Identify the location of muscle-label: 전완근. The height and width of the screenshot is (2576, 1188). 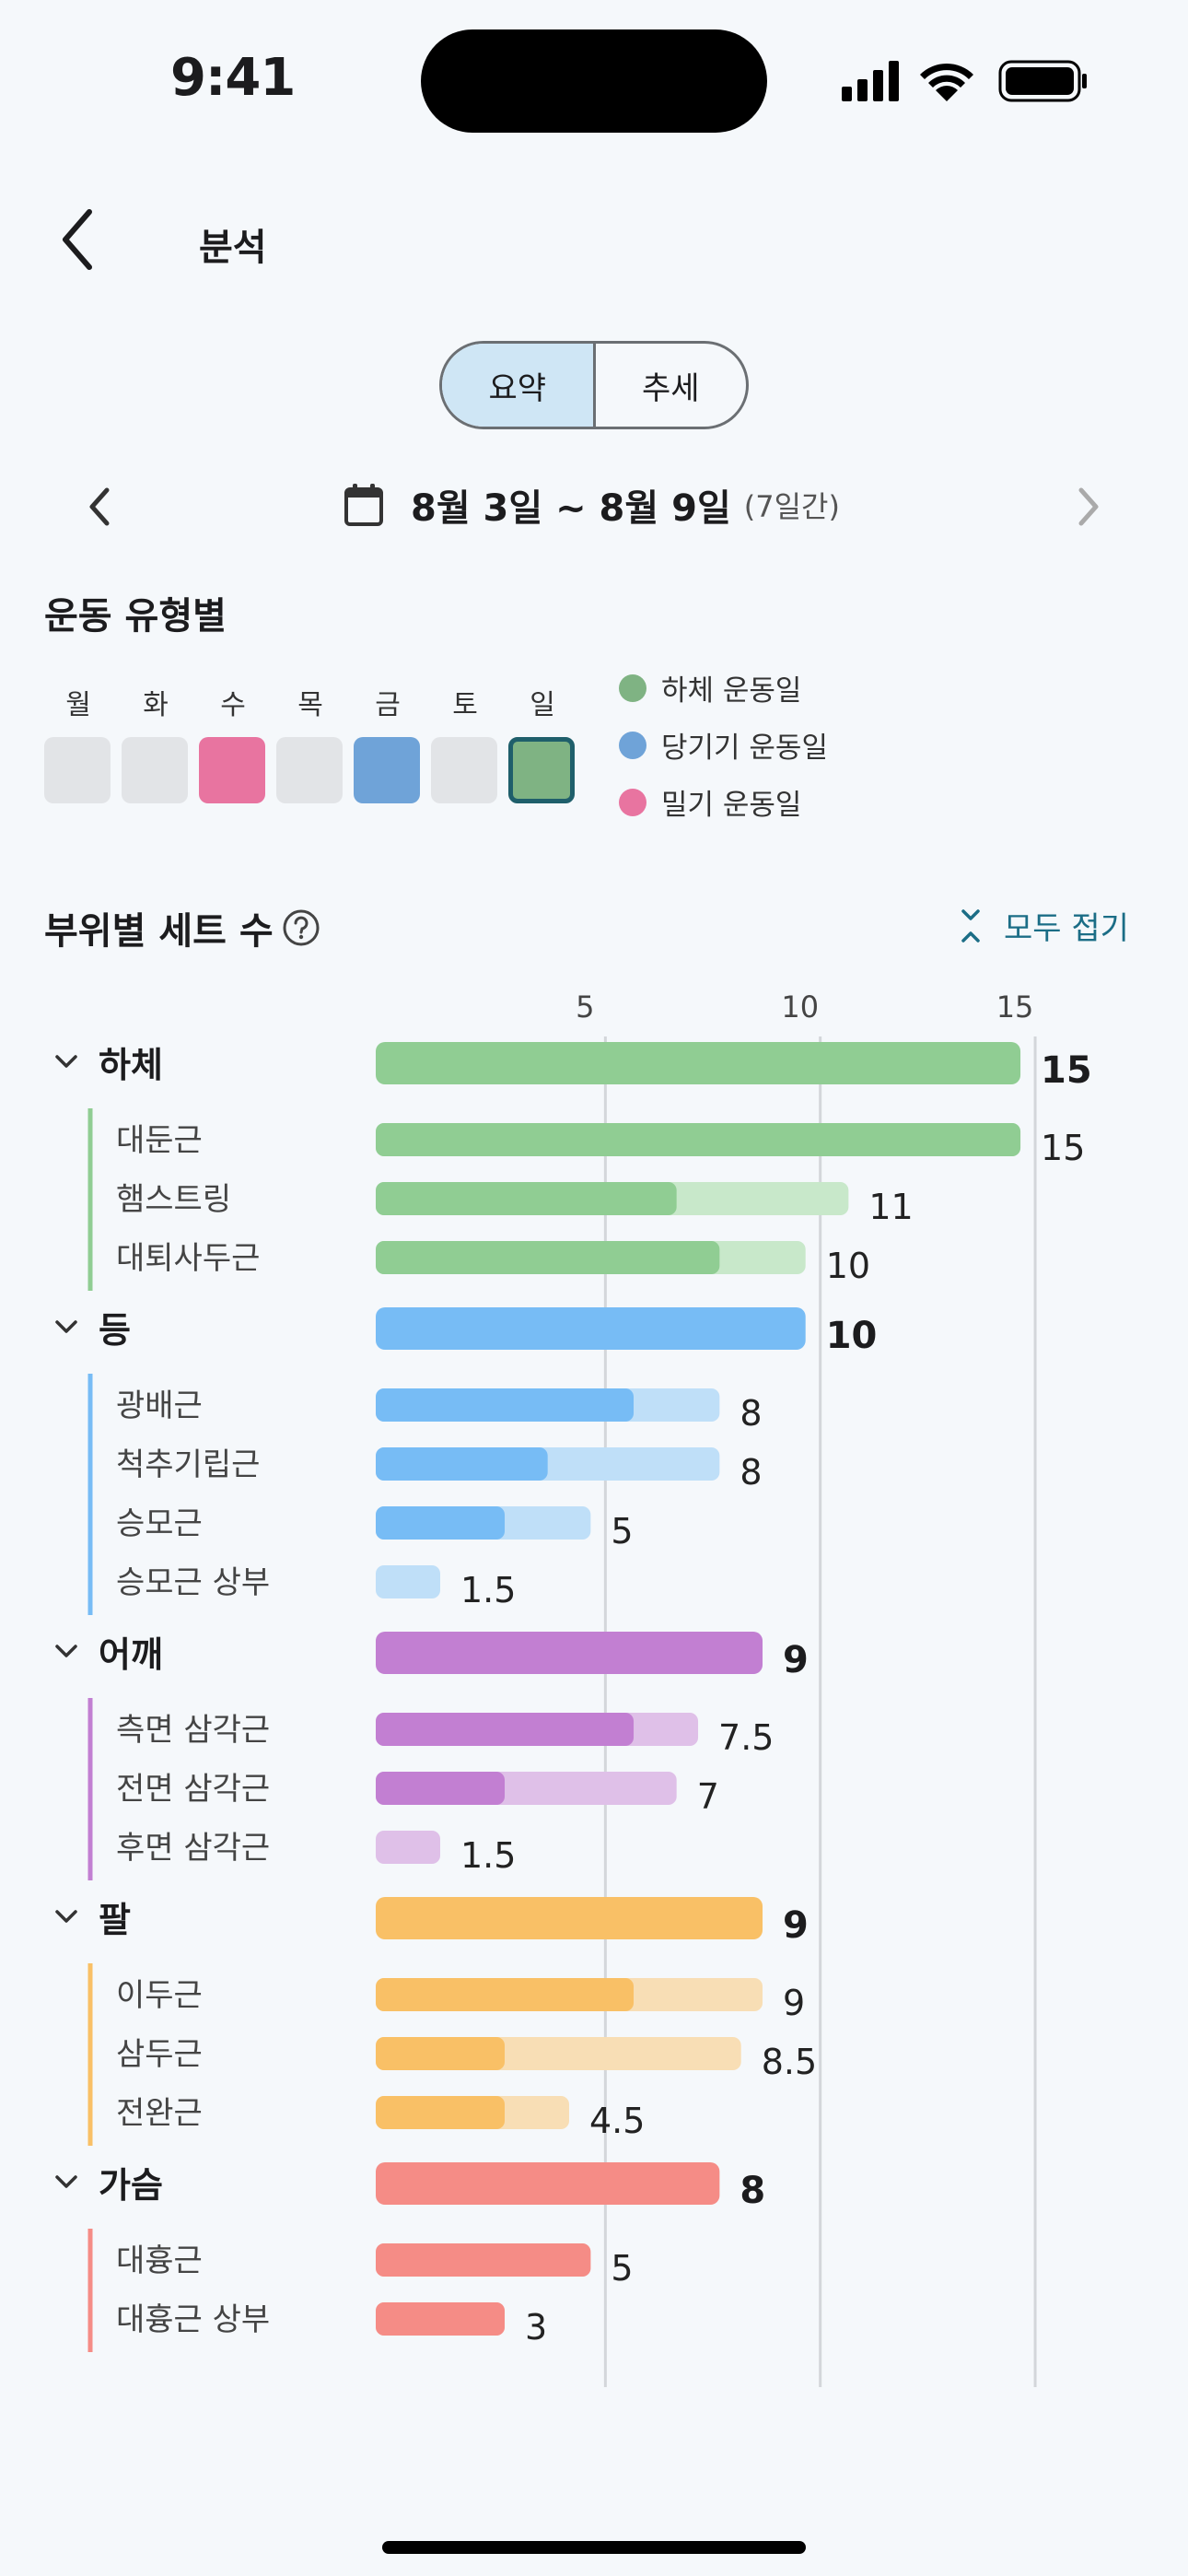
(160, 2113).